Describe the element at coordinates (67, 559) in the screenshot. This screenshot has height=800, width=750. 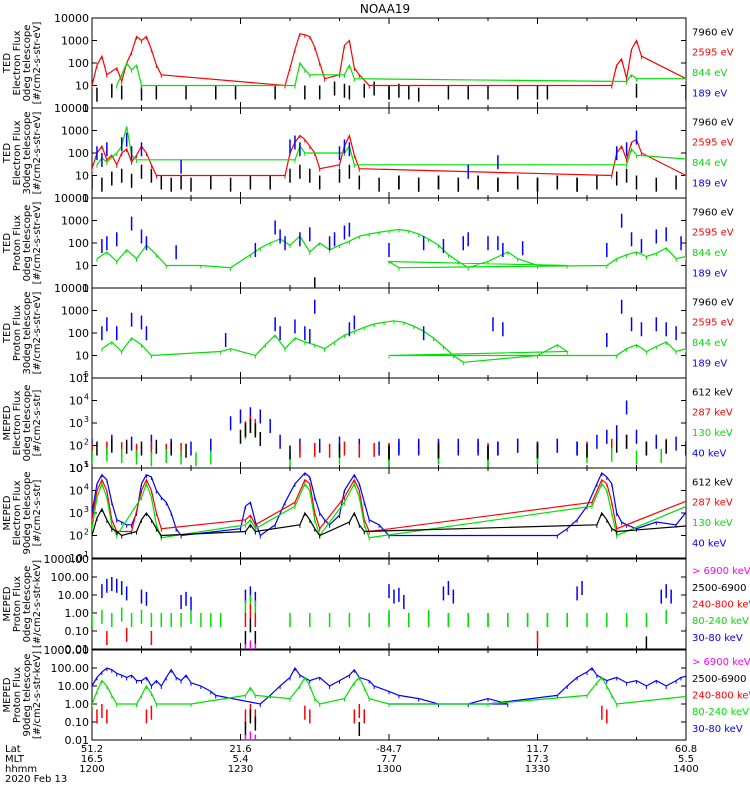
I see `y-tick-label: 1000.00` at that location.